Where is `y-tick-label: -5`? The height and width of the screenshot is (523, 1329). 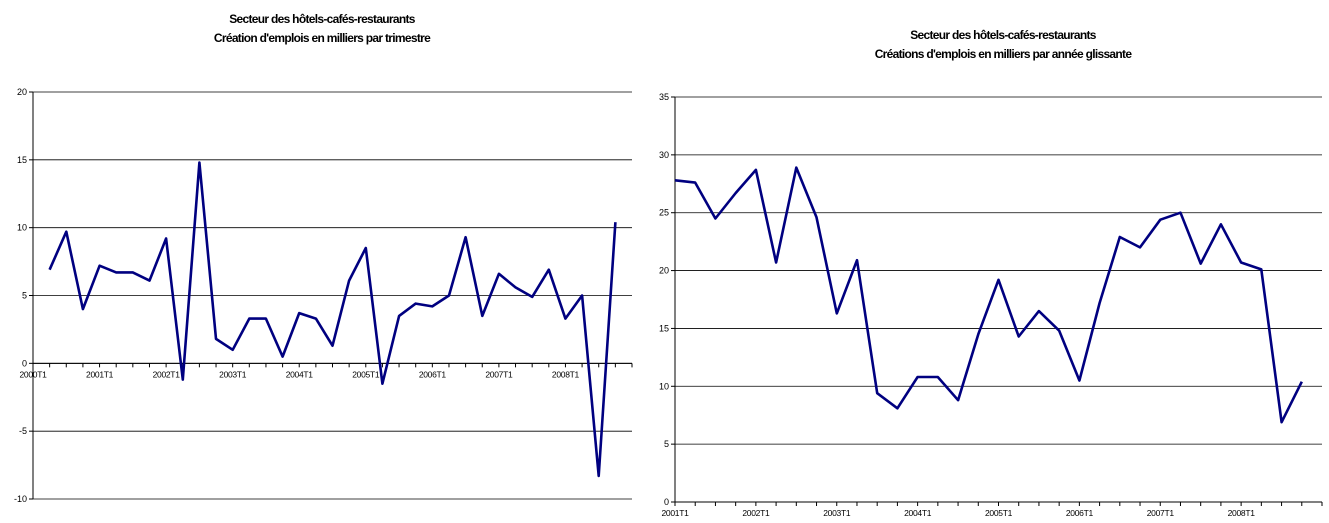
y-tick-label: -5 is located at coordinates (23, 431).